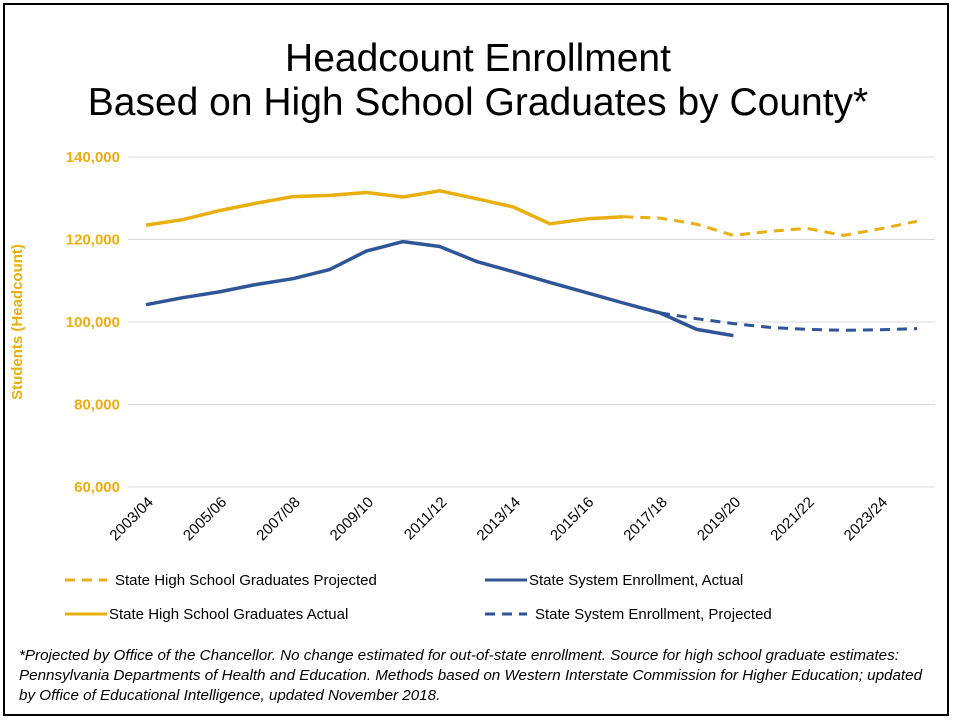 The height and width of the screenshot is (721, 954). What do you see at coordinates (17, 322) in the screenshot?
I see `y-axis-label: Students (Headcount)` at bounding box center [17, 322].